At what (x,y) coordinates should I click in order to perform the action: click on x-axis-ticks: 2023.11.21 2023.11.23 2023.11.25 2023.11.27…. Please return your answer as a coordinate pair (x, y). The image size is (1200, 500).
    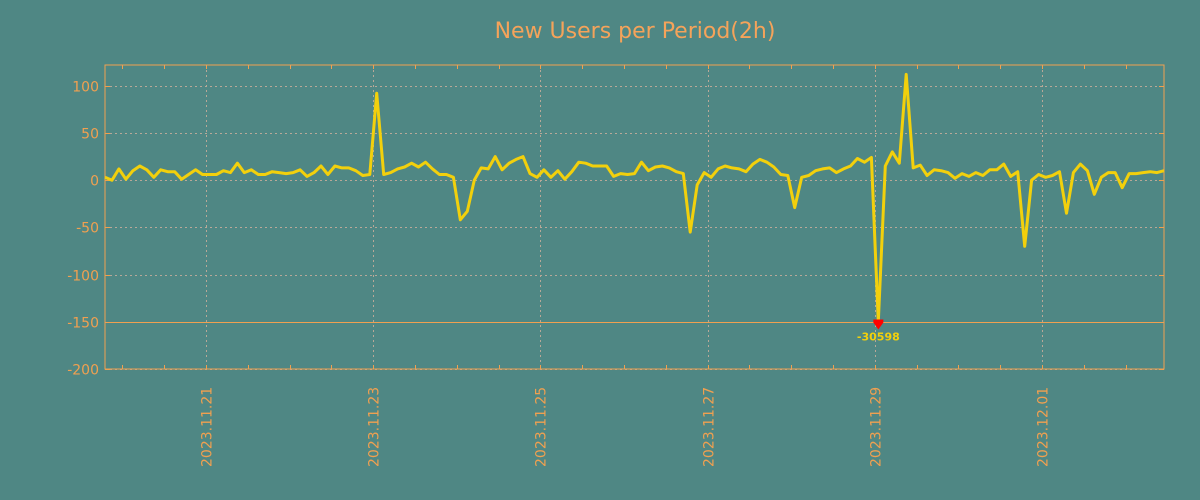
    Looking at the image, I should click on (626, 427).